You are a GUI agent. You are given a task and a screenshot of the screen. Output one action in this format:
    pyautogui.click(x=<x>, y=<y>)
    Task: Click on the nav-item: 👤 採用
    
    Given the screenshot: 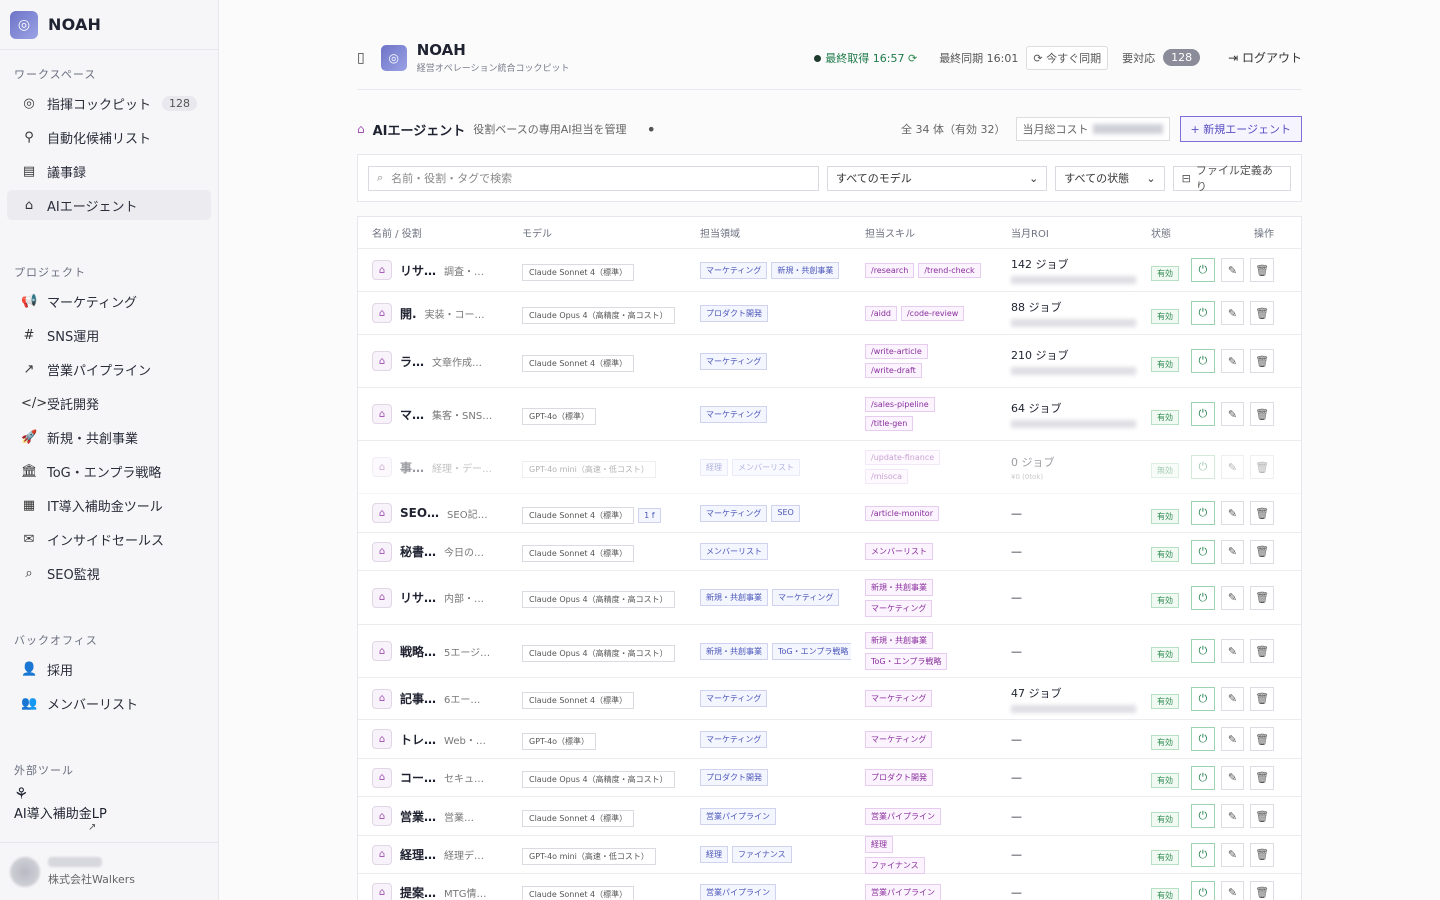 What is the action you would take?
    pyautogui.click(x=109, y=669)
    